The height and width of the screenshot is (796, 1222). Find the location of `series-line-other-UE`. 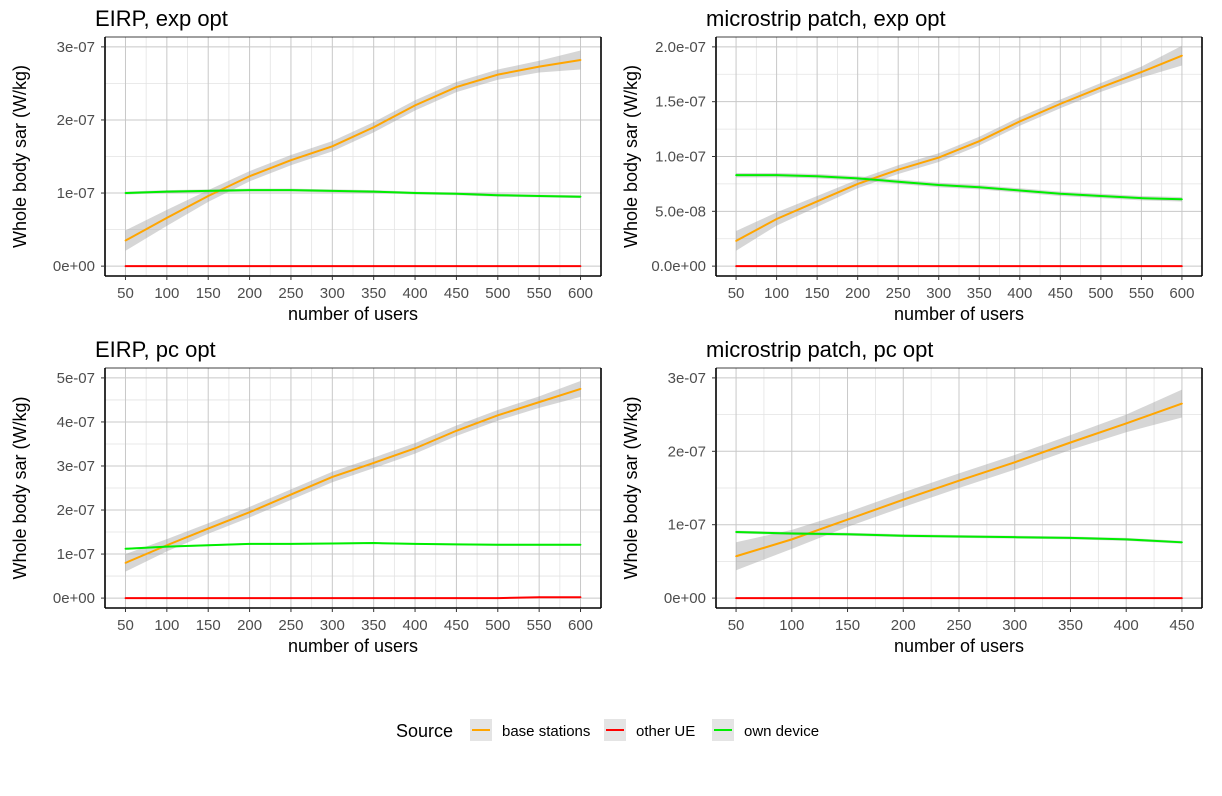

series-line-other-UE is located at coordinates (353, 598).